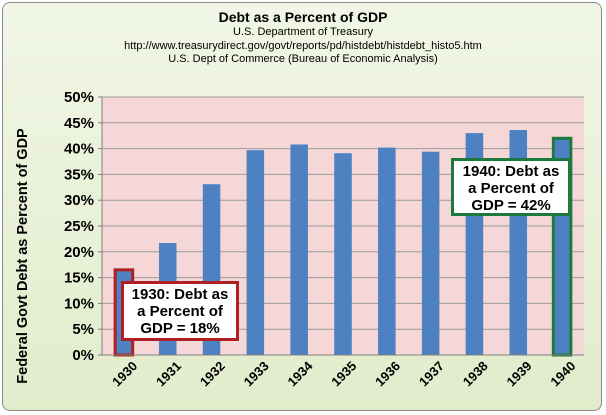 The image size is (606, 415). I want to click on y-ticks: 0% 5% 10% 15% 20% 25% 30% 35% 40% 45% 50%, so click(83, 226).